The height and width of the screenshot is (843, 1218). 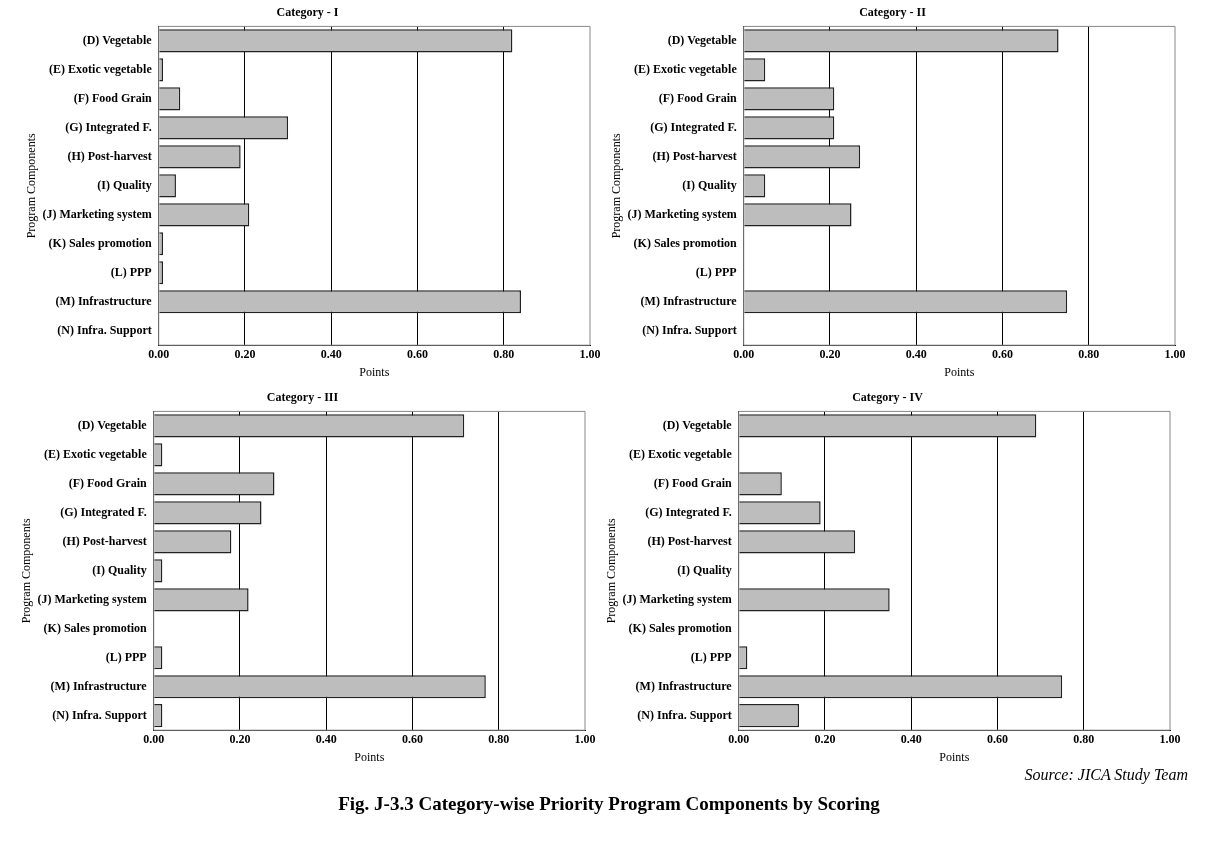 What do you see at coordinates (888, 397) in the screenshot?
I see `chart-title: Category - IV` at bounding box center [888, 397].